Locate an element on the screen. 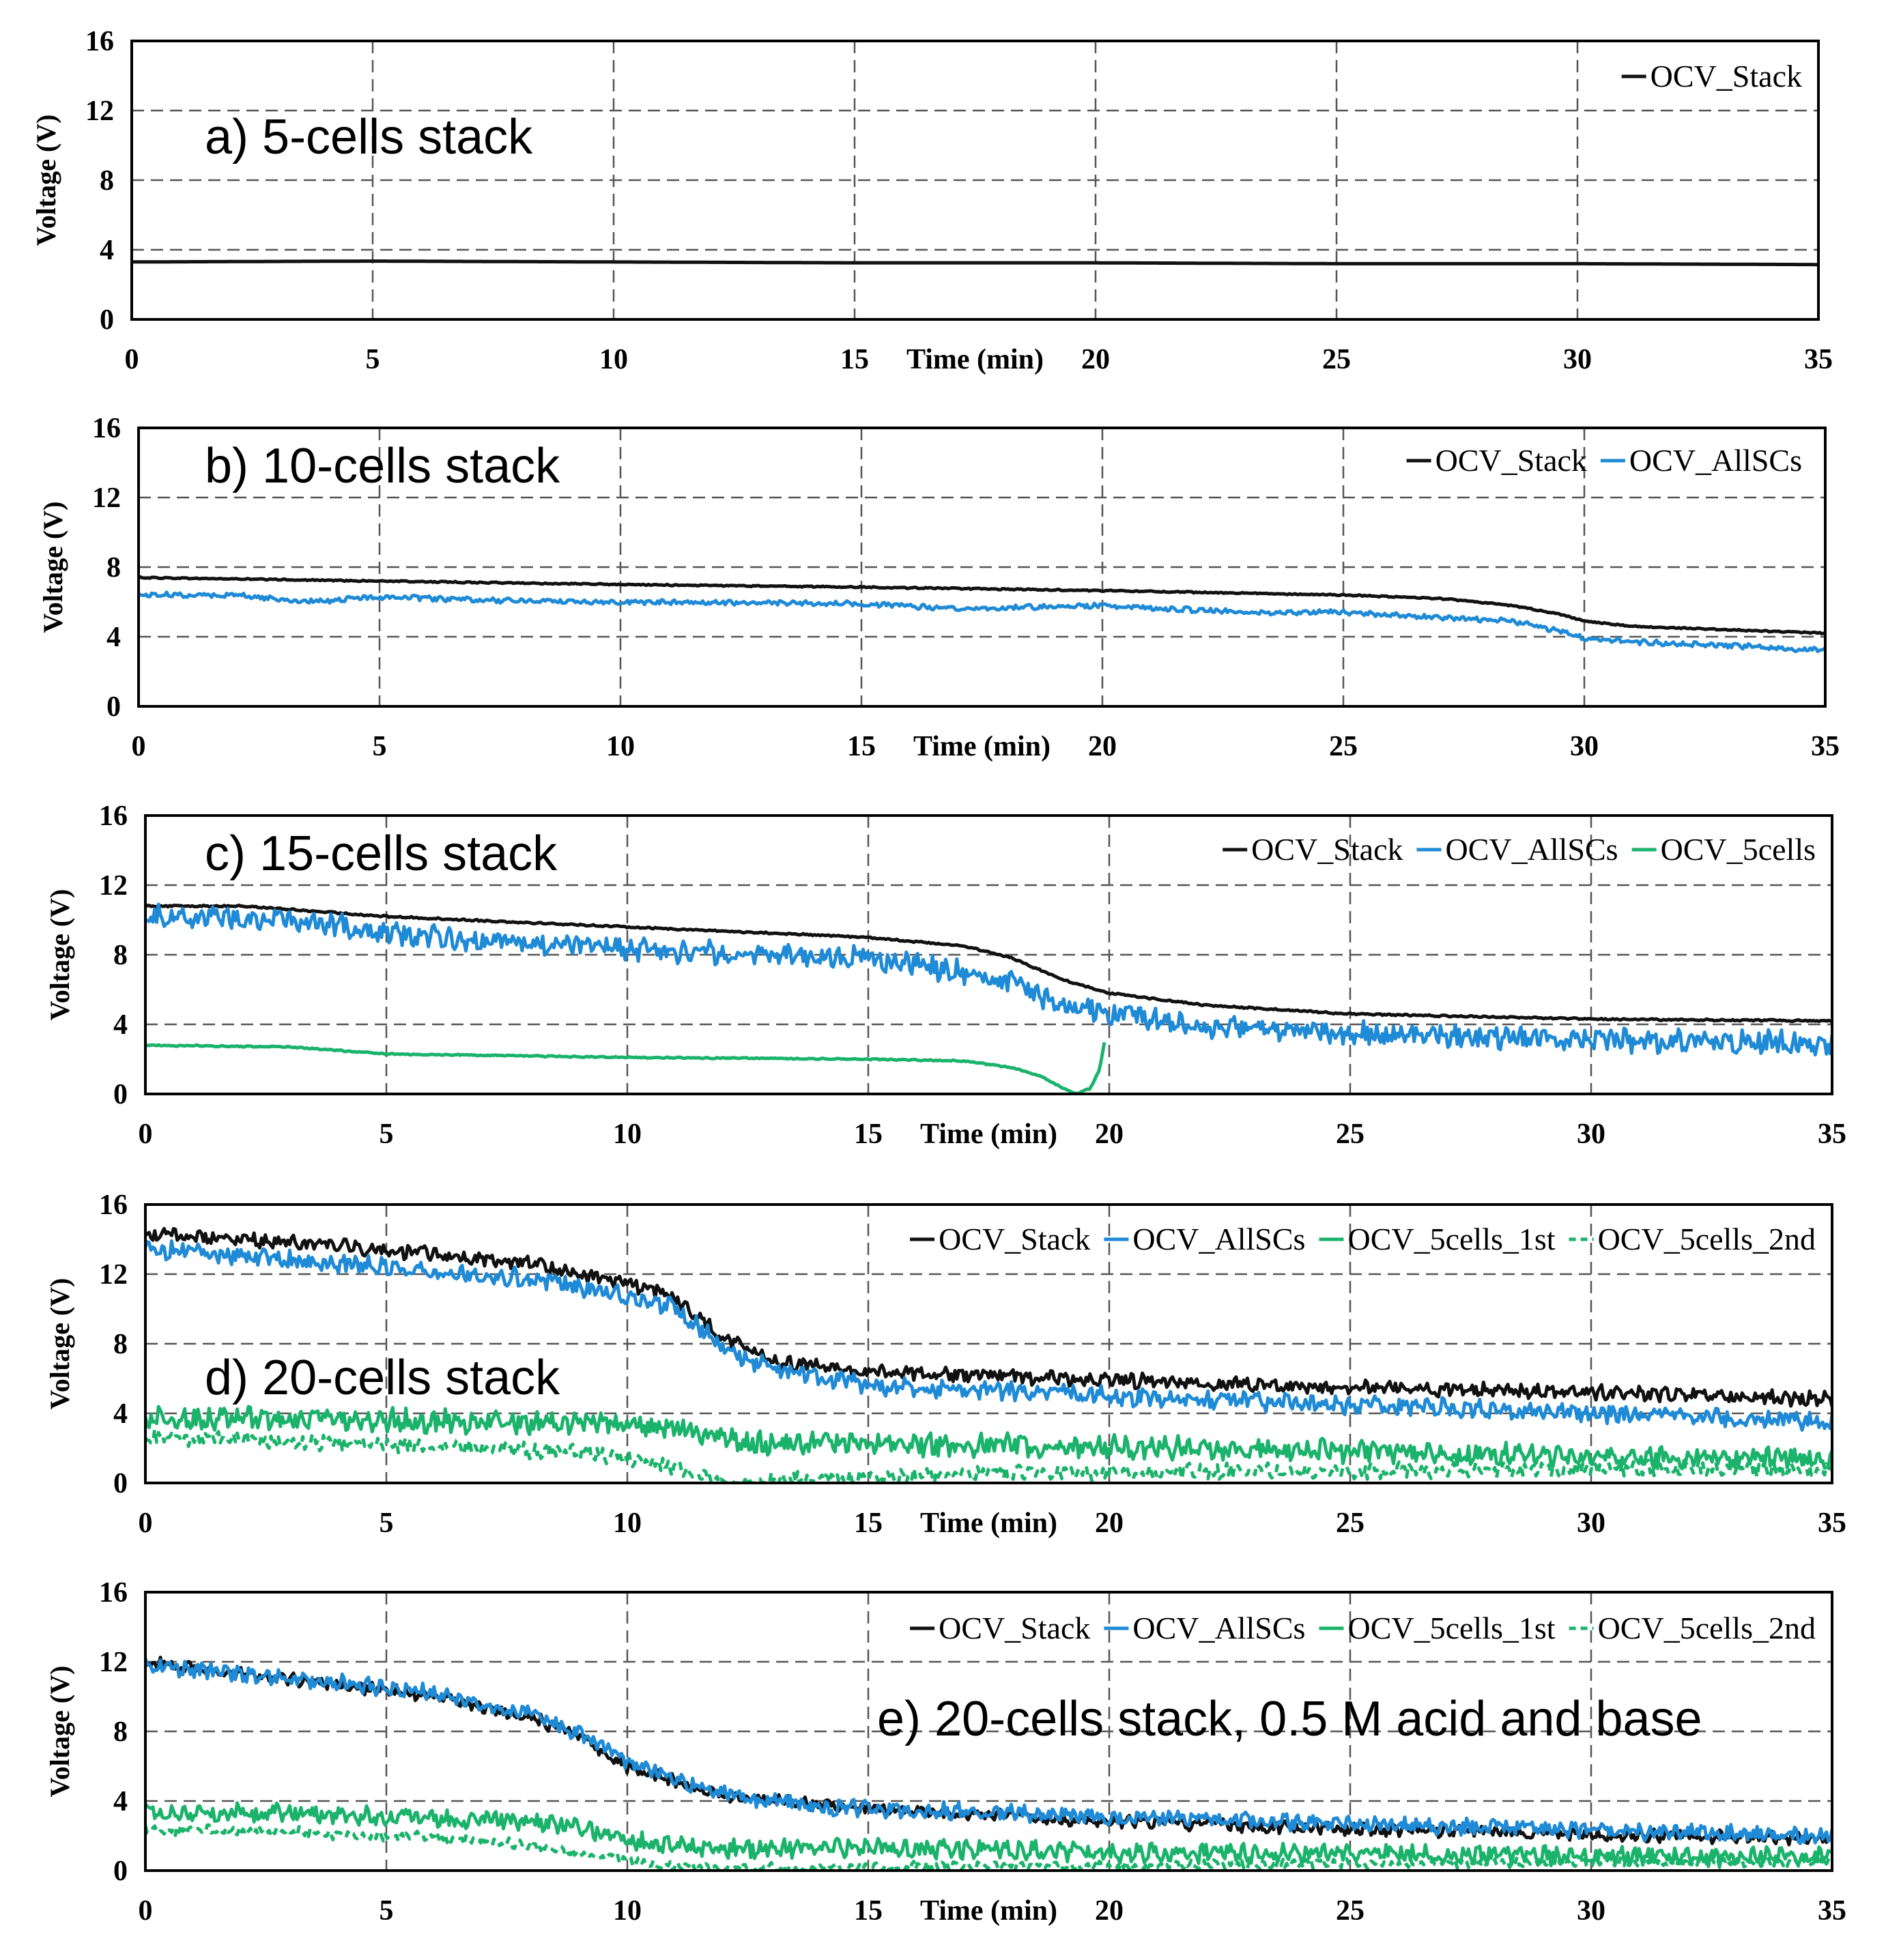 The width and height of the screenshot is (1886, 1960). legend-label: OCV_5cells is located at coordinates (1738, 850).